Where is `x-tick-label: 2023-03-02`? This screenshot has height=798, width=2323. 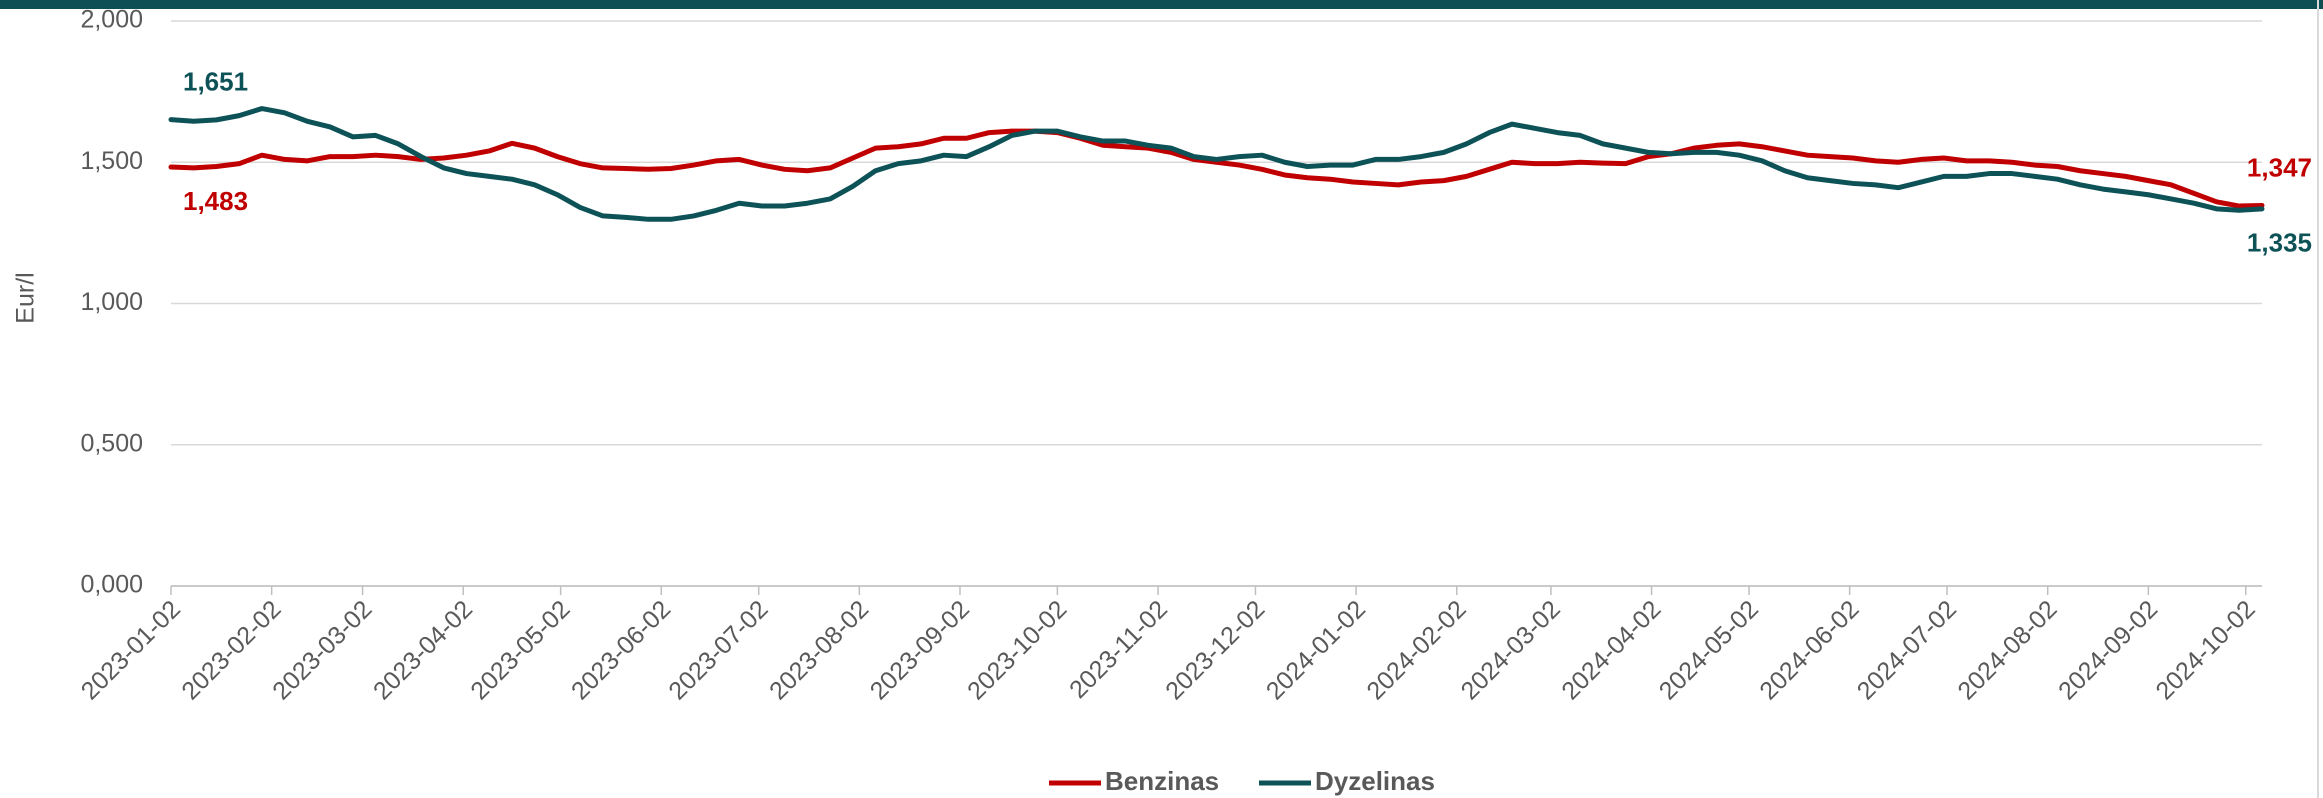
x-tick-label: 2023-03-02 is located at coordinates (322, 650).